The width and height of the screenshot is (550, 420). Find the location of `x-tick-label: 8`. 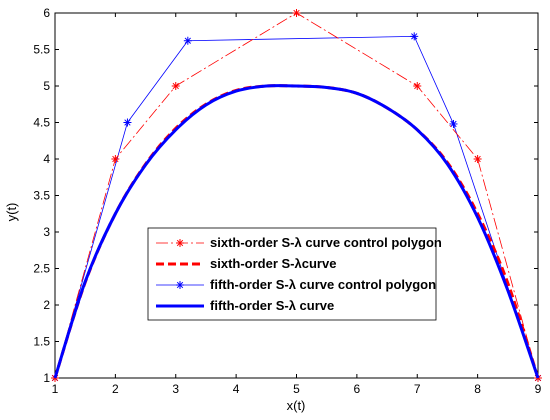

x-tick-label: 8 is located at coordinates (477, 389).